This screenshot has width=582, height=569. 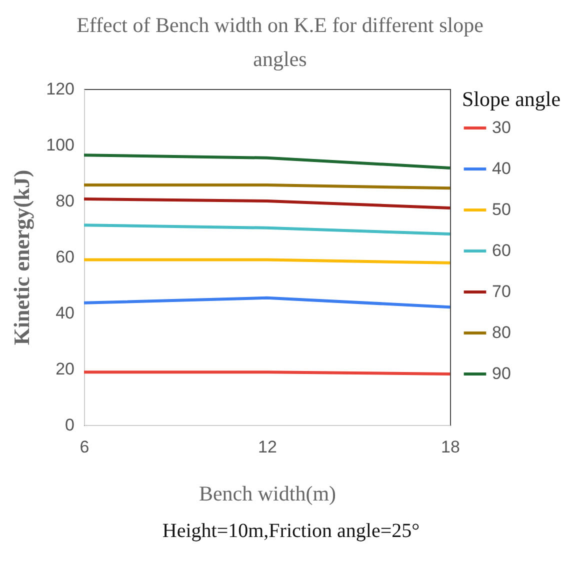 I want to click on legend-title: Slope angle, so click(x=511, y=99).